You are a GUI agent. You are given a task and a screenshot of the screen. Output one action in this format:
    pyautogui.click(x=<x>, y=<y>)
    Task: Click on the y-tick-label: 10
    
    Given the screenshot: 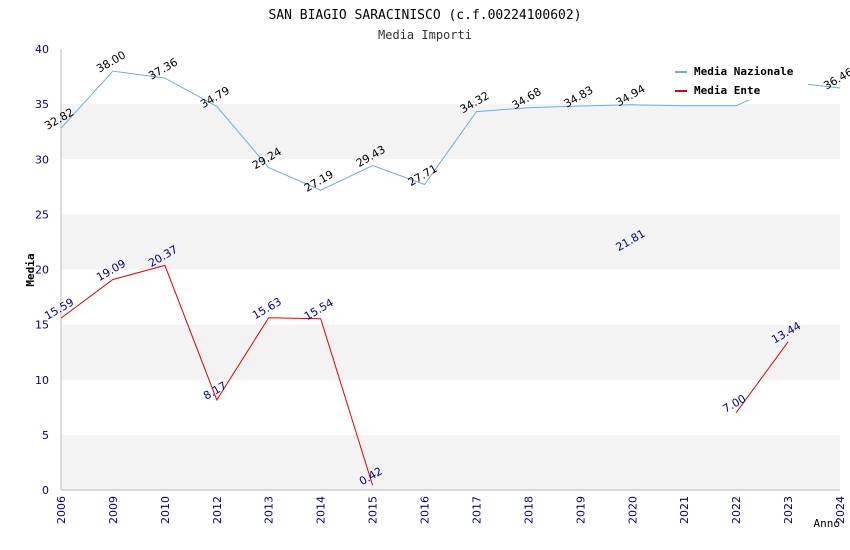 What is the action you would take?
    pyautogui.click(x=42, y=380)
    